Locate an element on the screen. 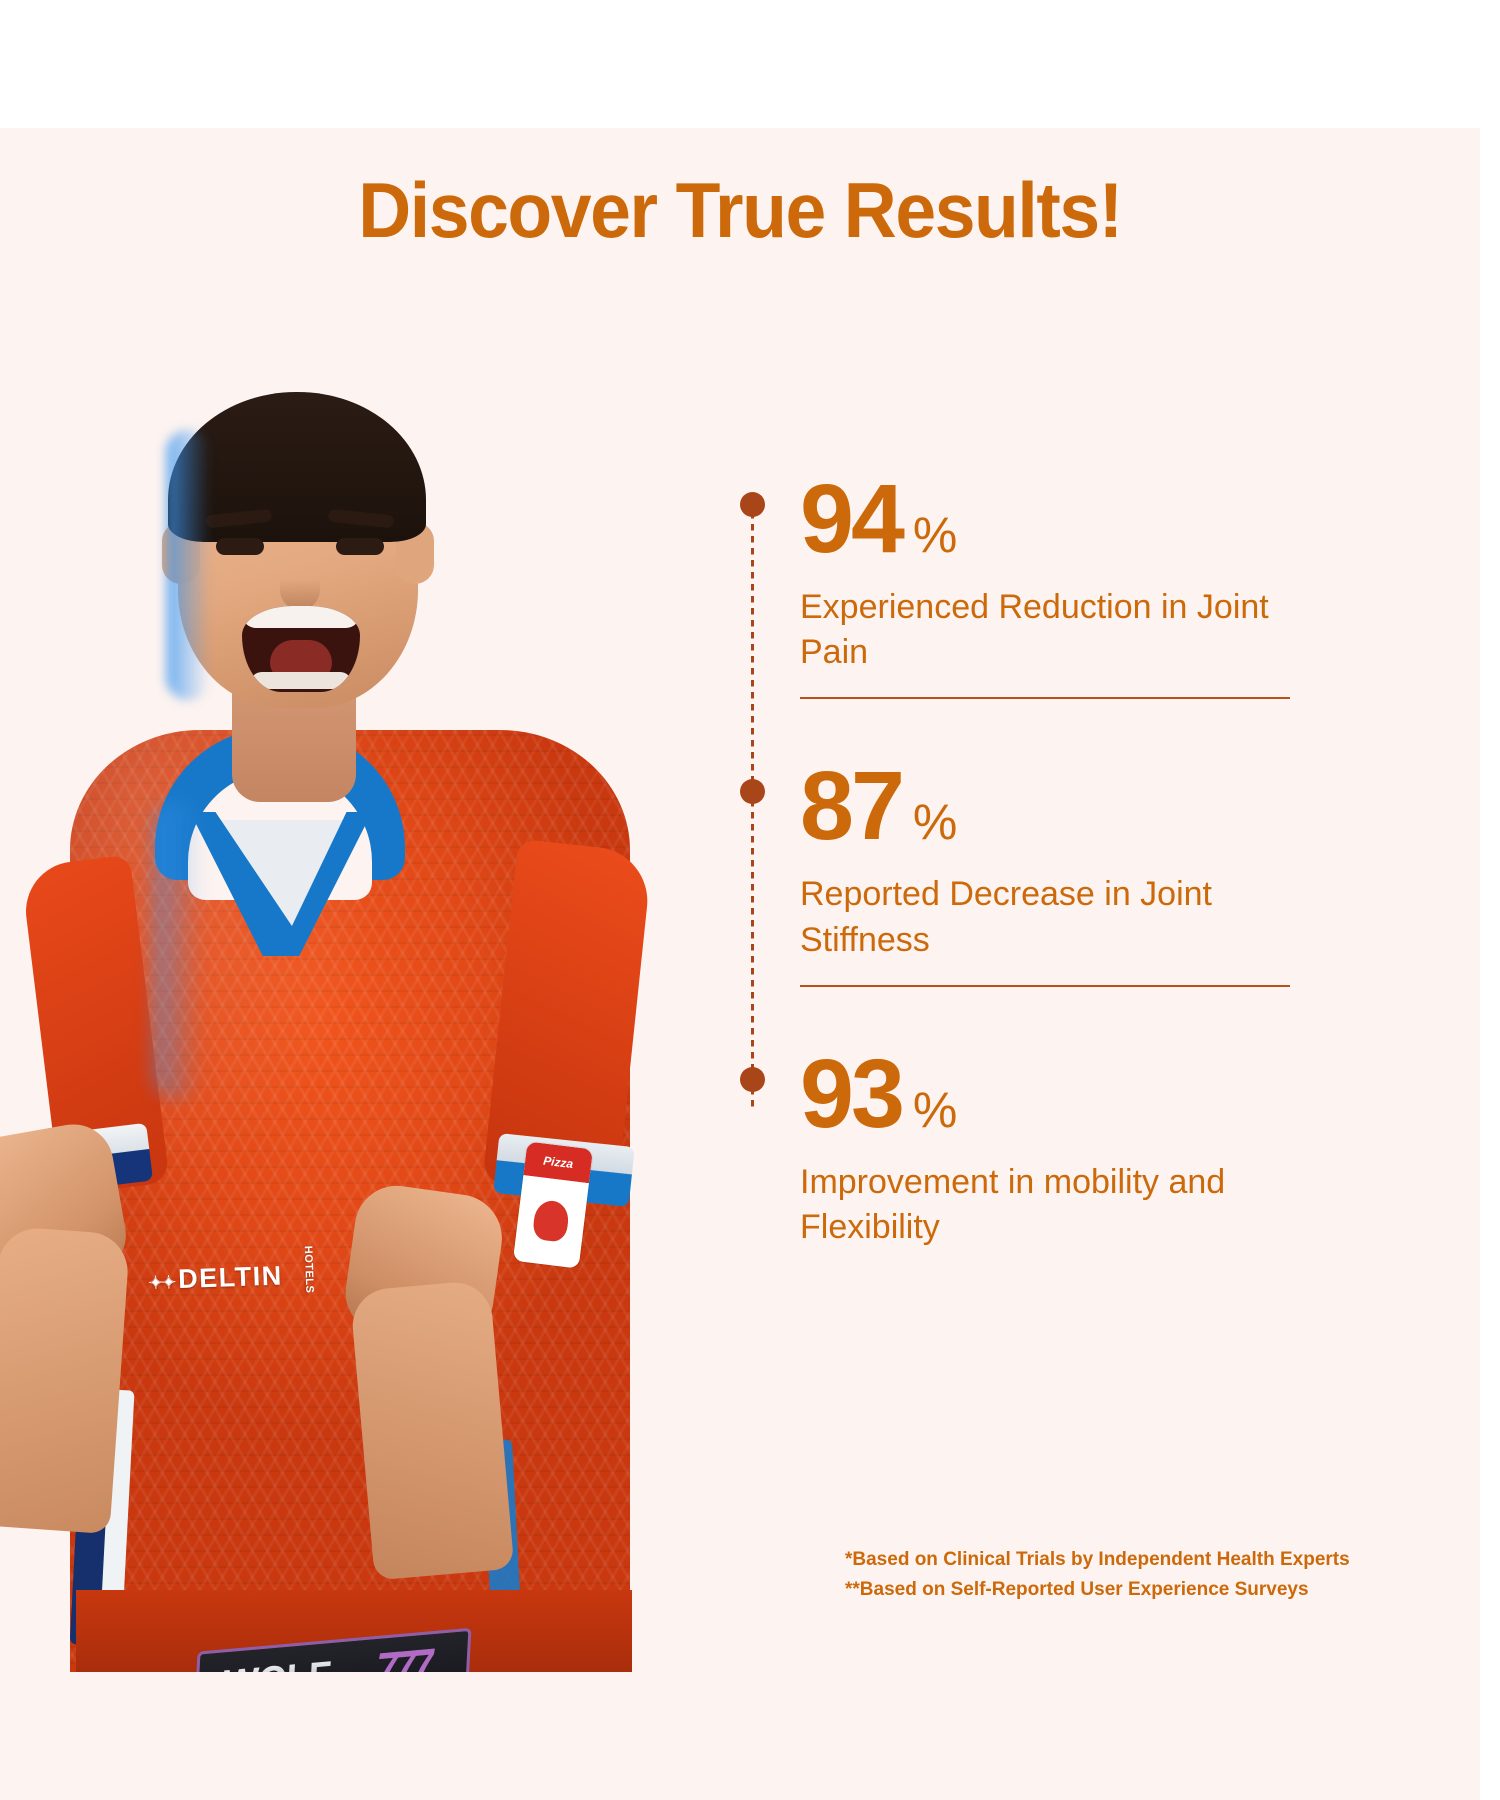  athlete-mouth is located at coordinates (301, 649).